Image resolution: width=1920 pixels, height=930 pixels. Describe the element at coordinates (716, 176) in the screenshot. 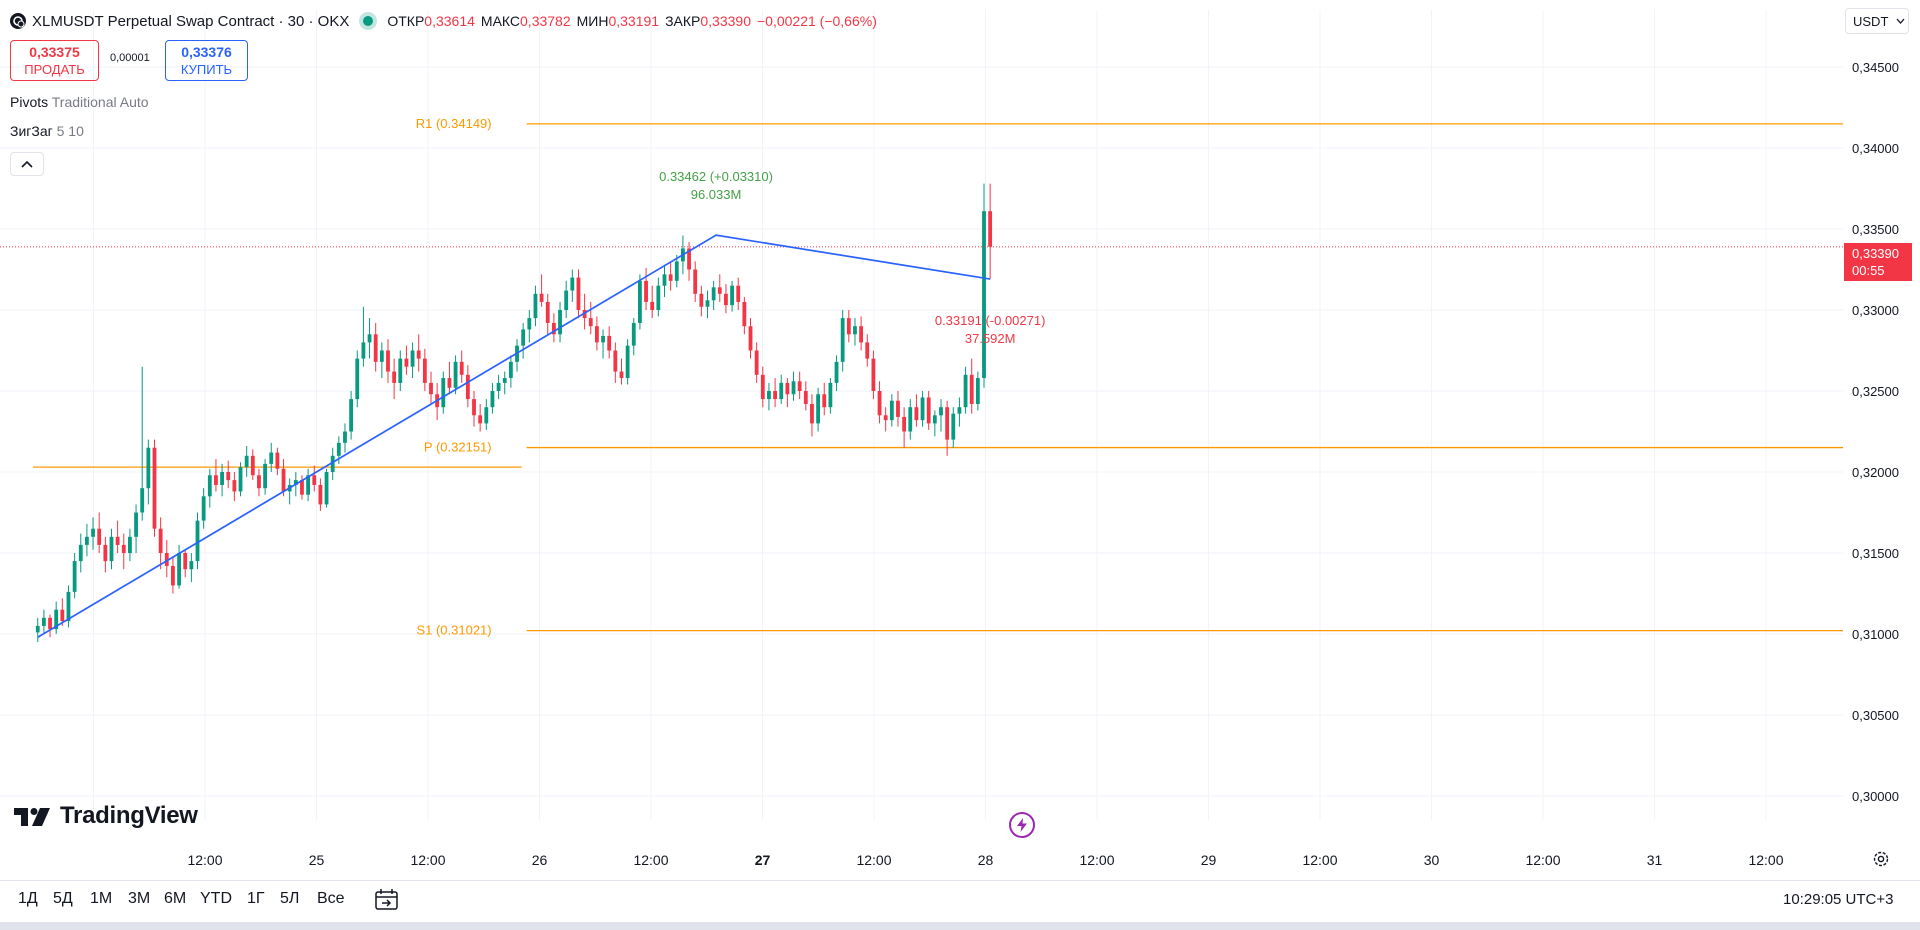

I see `zigzag-price-label: 0.33462 (+0.03310)` at that location.